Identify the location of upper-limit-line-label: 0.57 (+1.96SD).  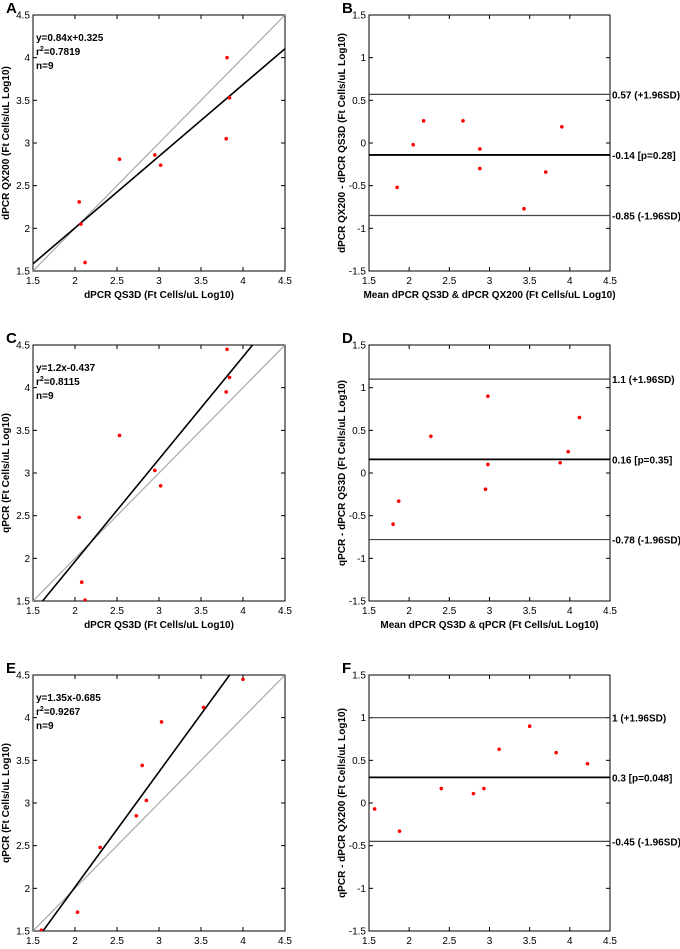
(646, 95).